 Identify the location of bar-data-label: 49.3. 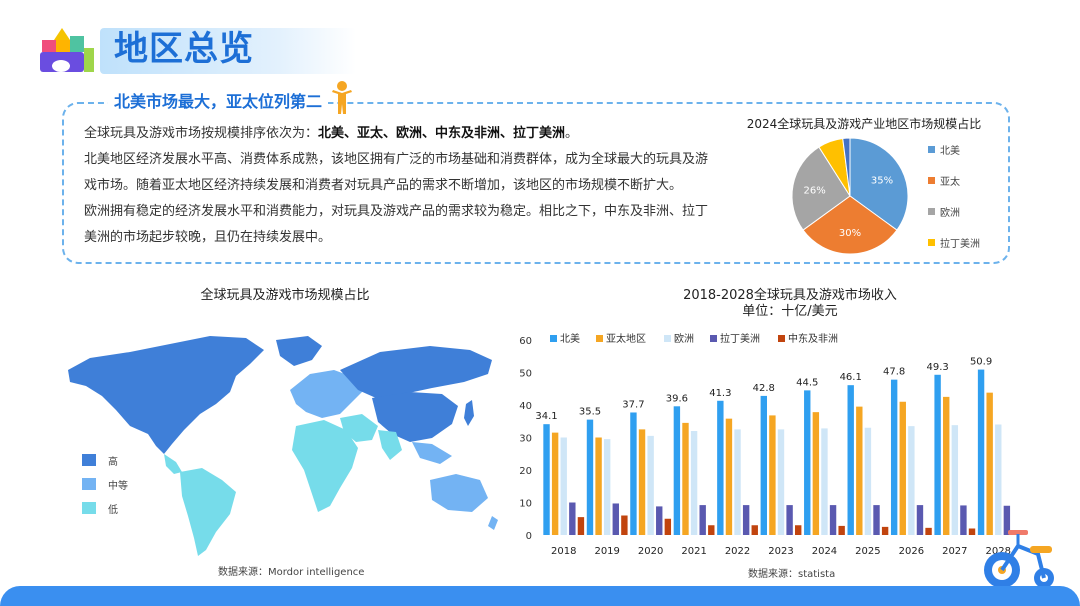
(937, 367).